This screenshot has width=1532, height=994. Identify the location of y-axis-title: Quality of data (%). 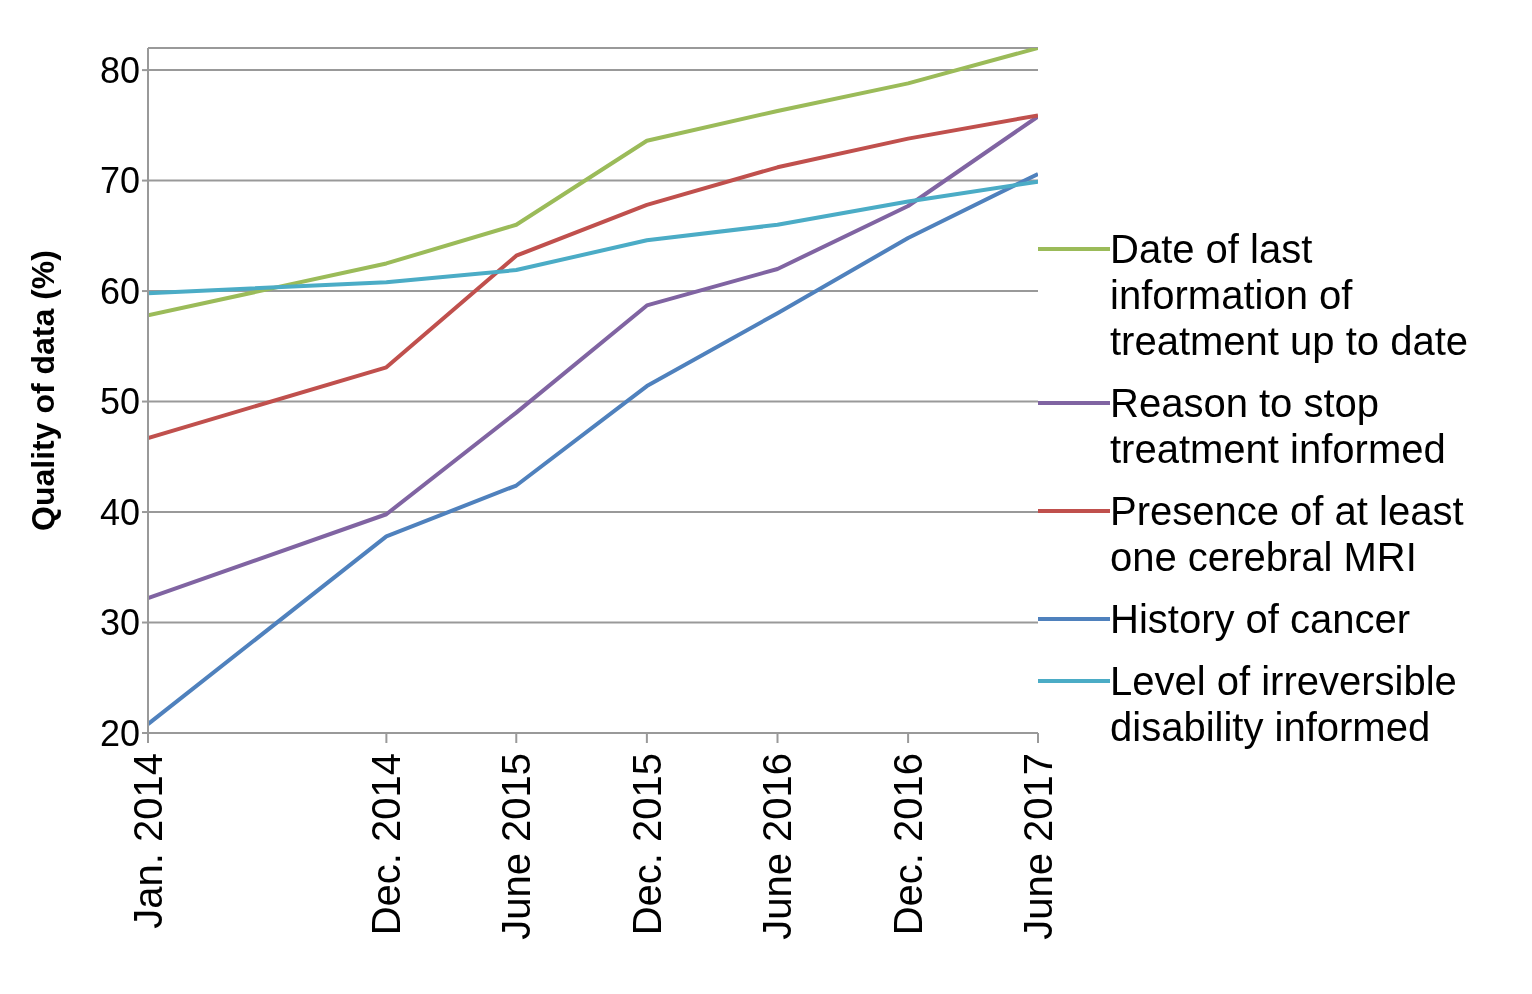
(43, 390).